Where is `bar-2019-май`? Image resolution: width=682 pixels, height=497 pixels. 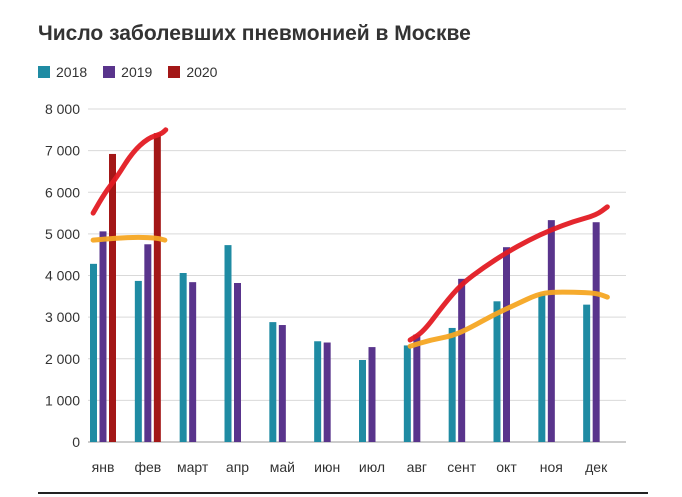 bar-2019-май is located at coordinates (282, 383).